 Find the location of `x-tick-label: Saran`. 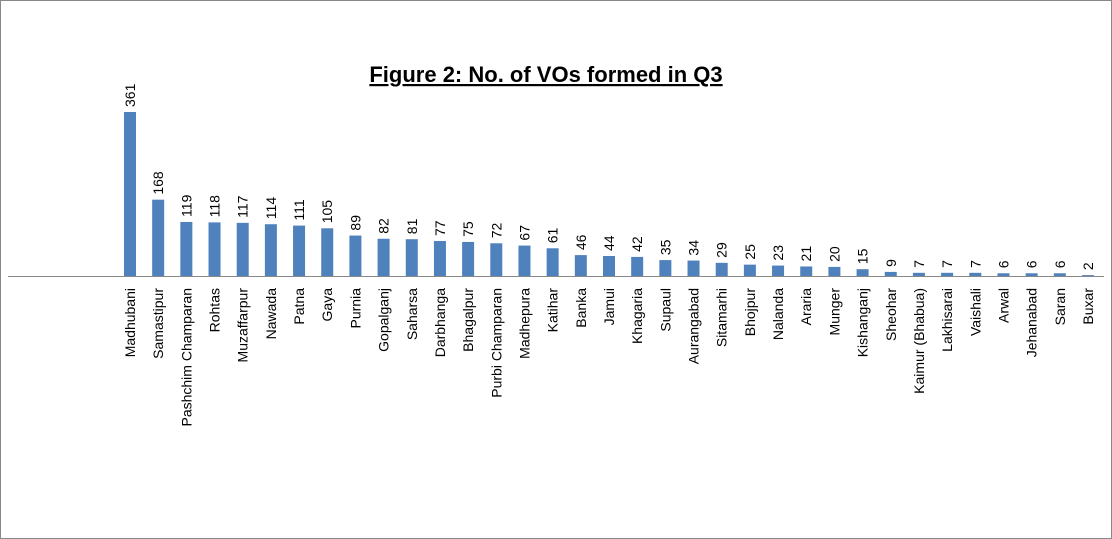

x-tick-label: Saran is located at coordinates (1060, 306).